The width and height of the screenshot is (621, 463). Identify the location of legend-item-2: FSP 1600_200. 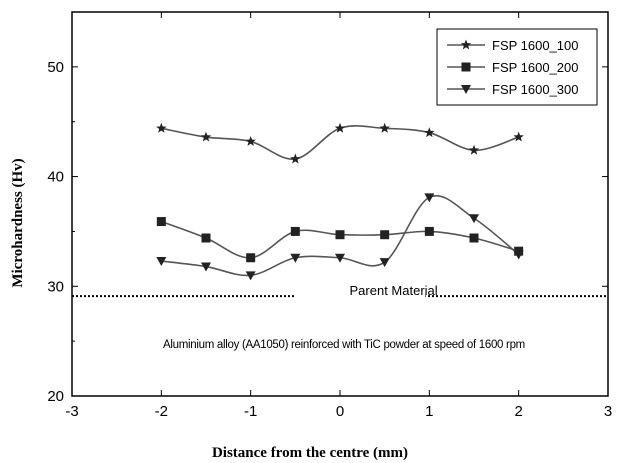
(513, 67).